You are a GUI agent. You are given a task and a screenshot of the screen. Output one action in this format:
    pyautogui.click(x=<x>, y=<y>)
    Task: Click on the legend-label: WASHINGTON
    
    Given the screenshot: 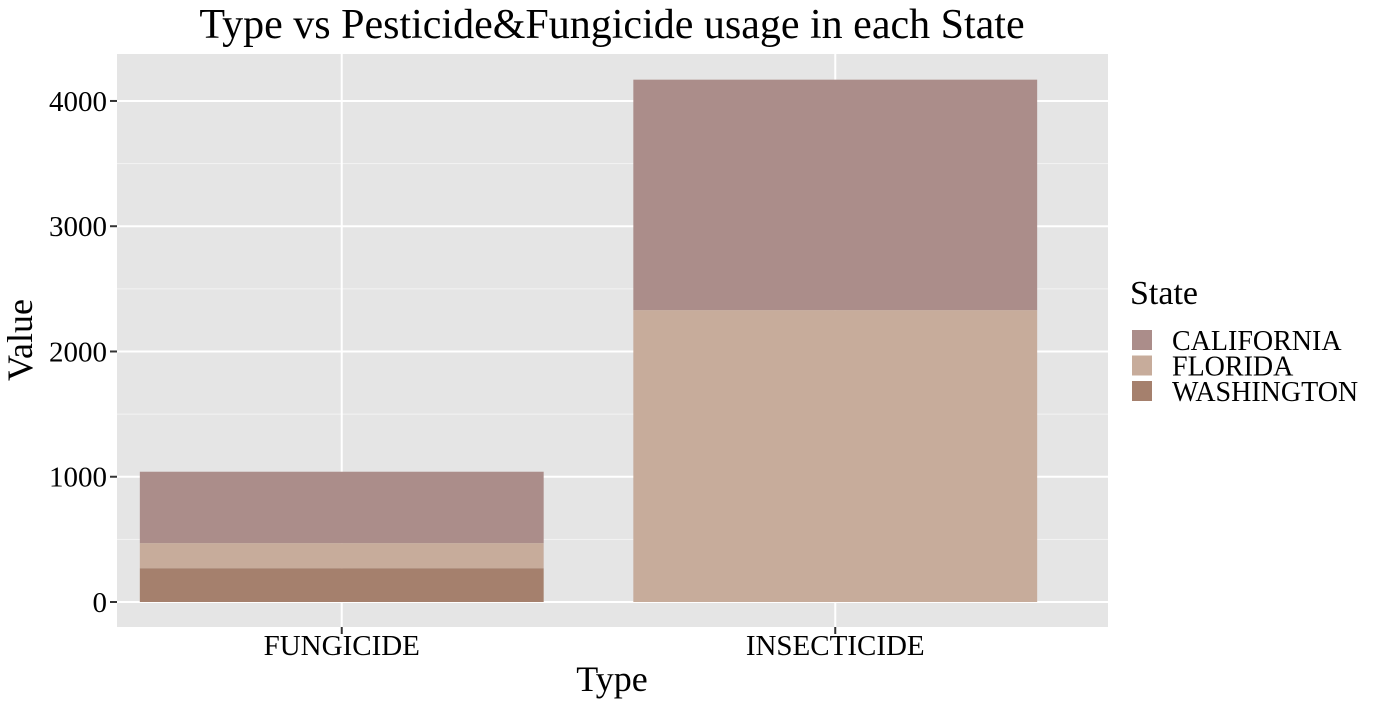 What is the action you would take?
    pyautogui.click(x=1265, y=392)
    